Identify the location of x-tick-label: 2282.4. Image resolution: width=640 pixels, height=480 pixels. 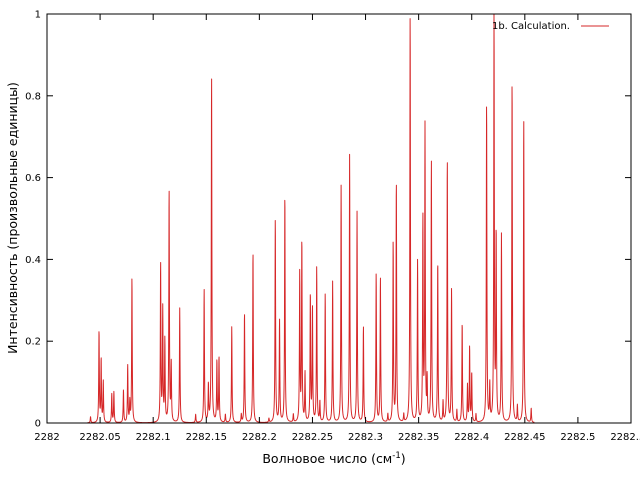
(471, 437).